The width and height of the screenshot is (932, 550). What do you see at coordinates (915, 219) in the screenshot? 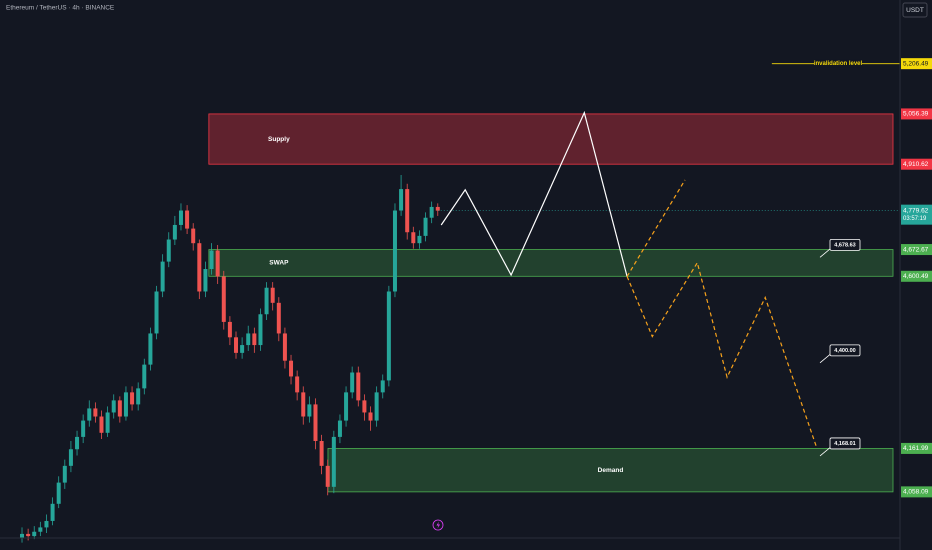
I see `countdown-label: 03:57:19` at bounding box center [915, 219].